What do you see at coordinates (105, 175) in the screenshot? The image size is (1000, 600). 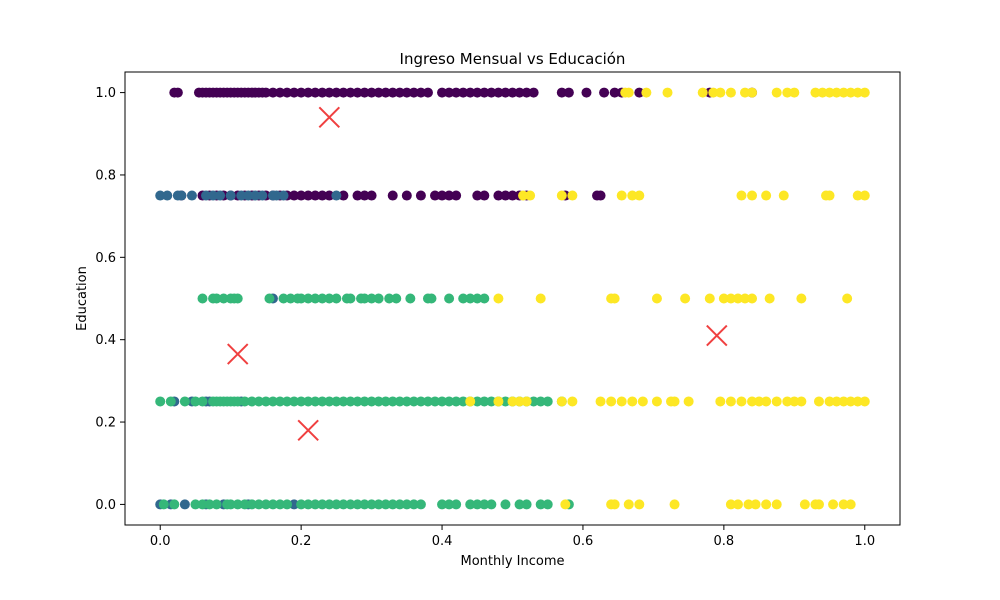 I see `y-tick-label: 0.8` at bounding box center [105, 175].